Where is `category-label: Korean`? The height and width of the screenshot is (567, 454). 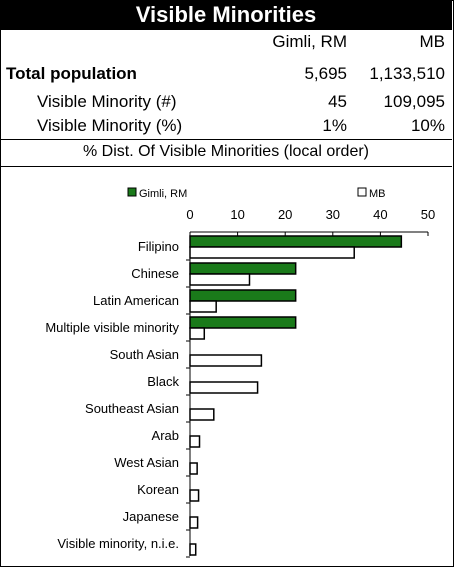 category-label: Korean is located at coordinates (158, 489).